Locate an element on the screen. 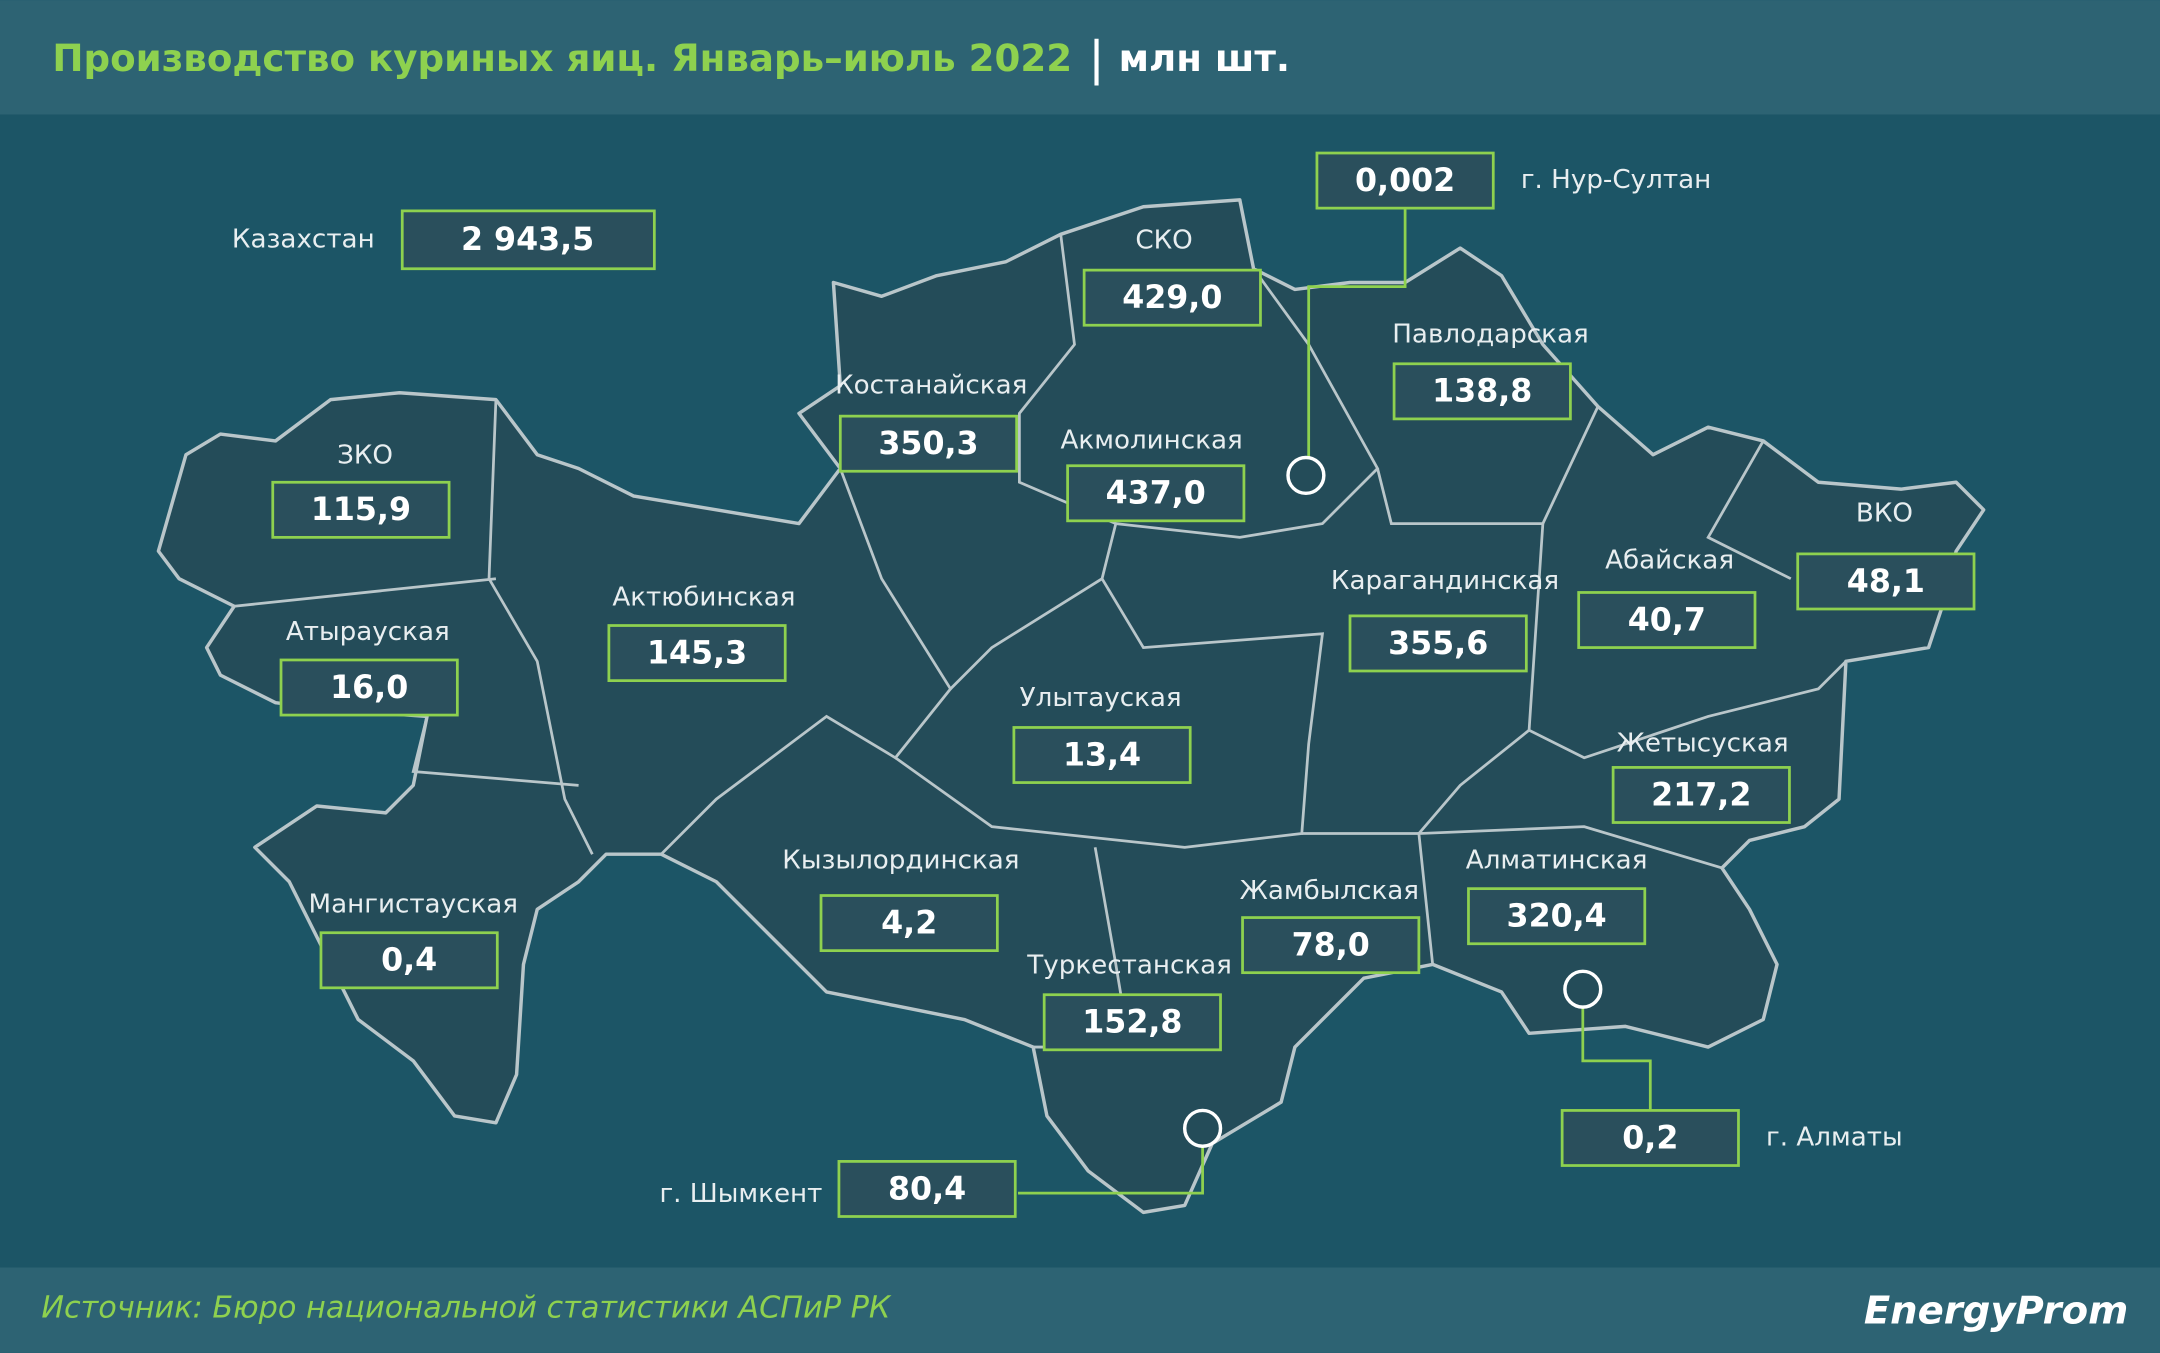 Image resolution: width=2160 pixels, height=1353 pixels. value: 138,8 is located at coordinates (1482, 392).